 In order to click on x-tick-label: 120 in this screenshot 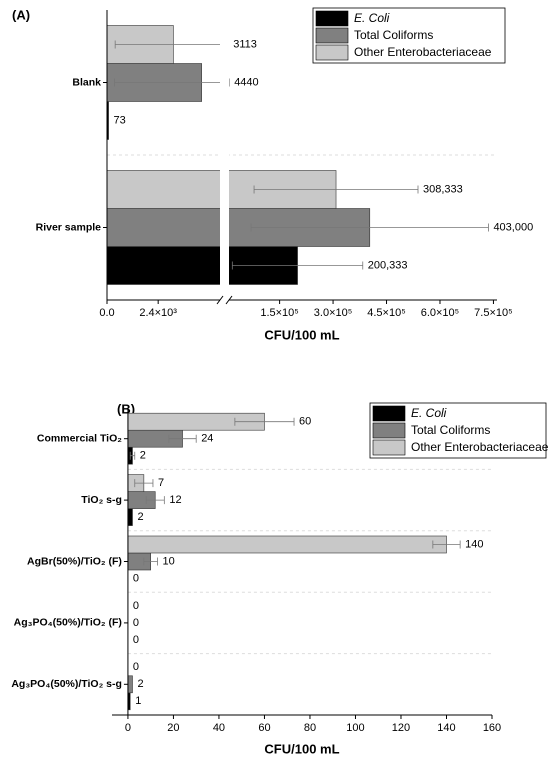, I will do `click(401, 728)`.